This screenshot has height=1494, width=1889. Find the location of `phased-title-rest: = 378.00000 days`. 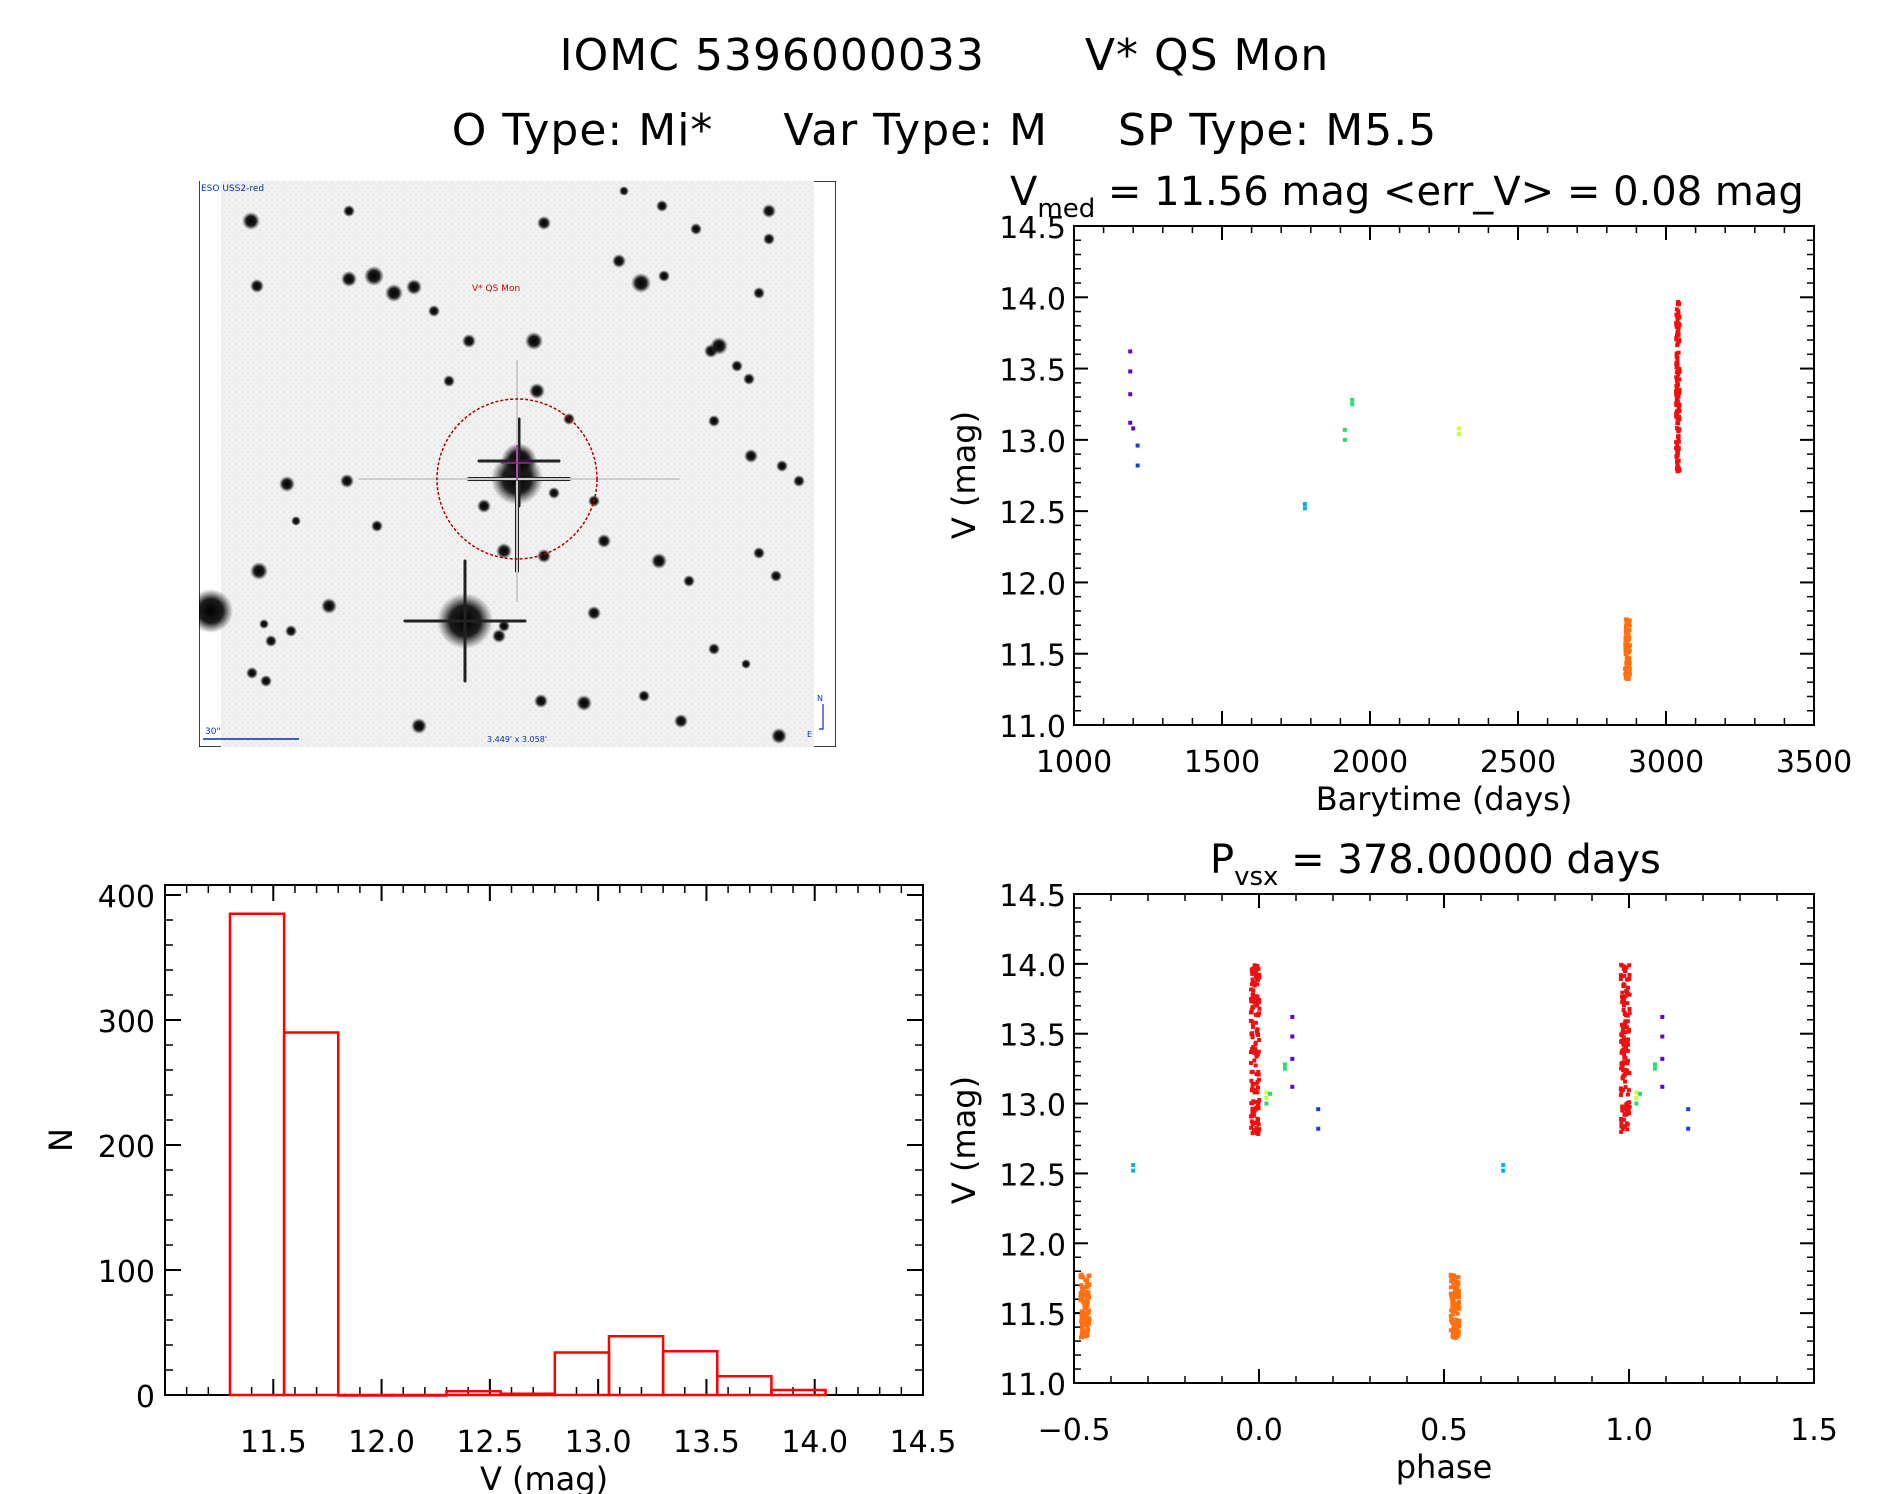

phased-title-rest: = 378.00000 days is located at coordinates (1469, 860).